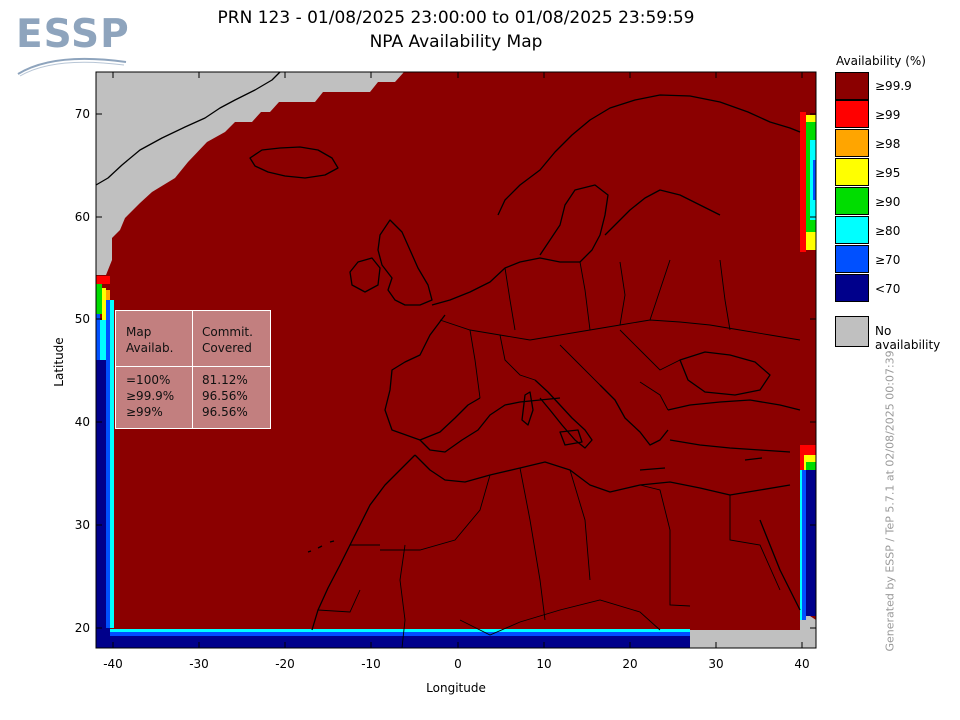  Describe the element at coordinates (199, 664) in the screenshot. I see `xtick-label: -30` at that location.